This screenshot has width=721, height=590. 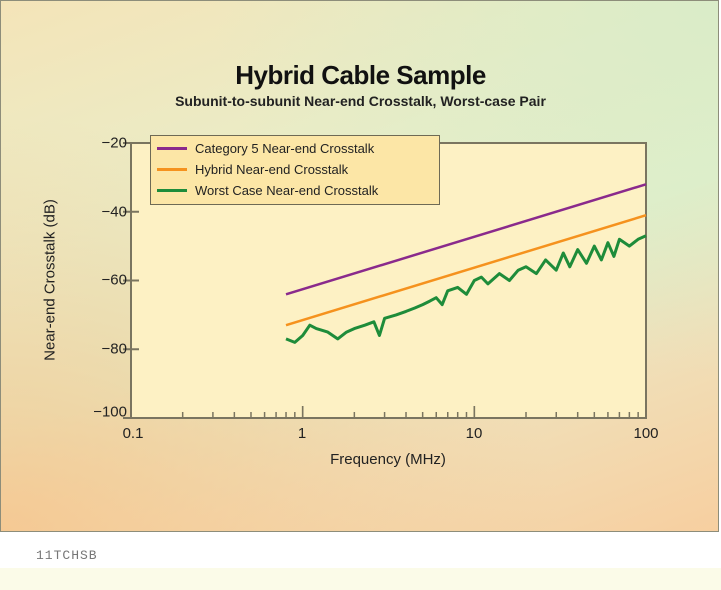 What do you see at coordinates (114, 212) in the screenshot?
I see `y-tick-label: −40` at bounding box center [114, 212].